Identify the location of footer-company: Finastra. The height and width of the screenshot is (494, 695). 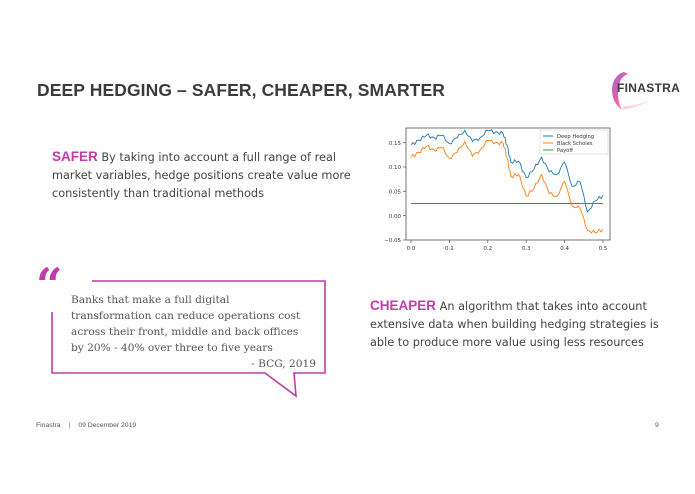
(48, 425).